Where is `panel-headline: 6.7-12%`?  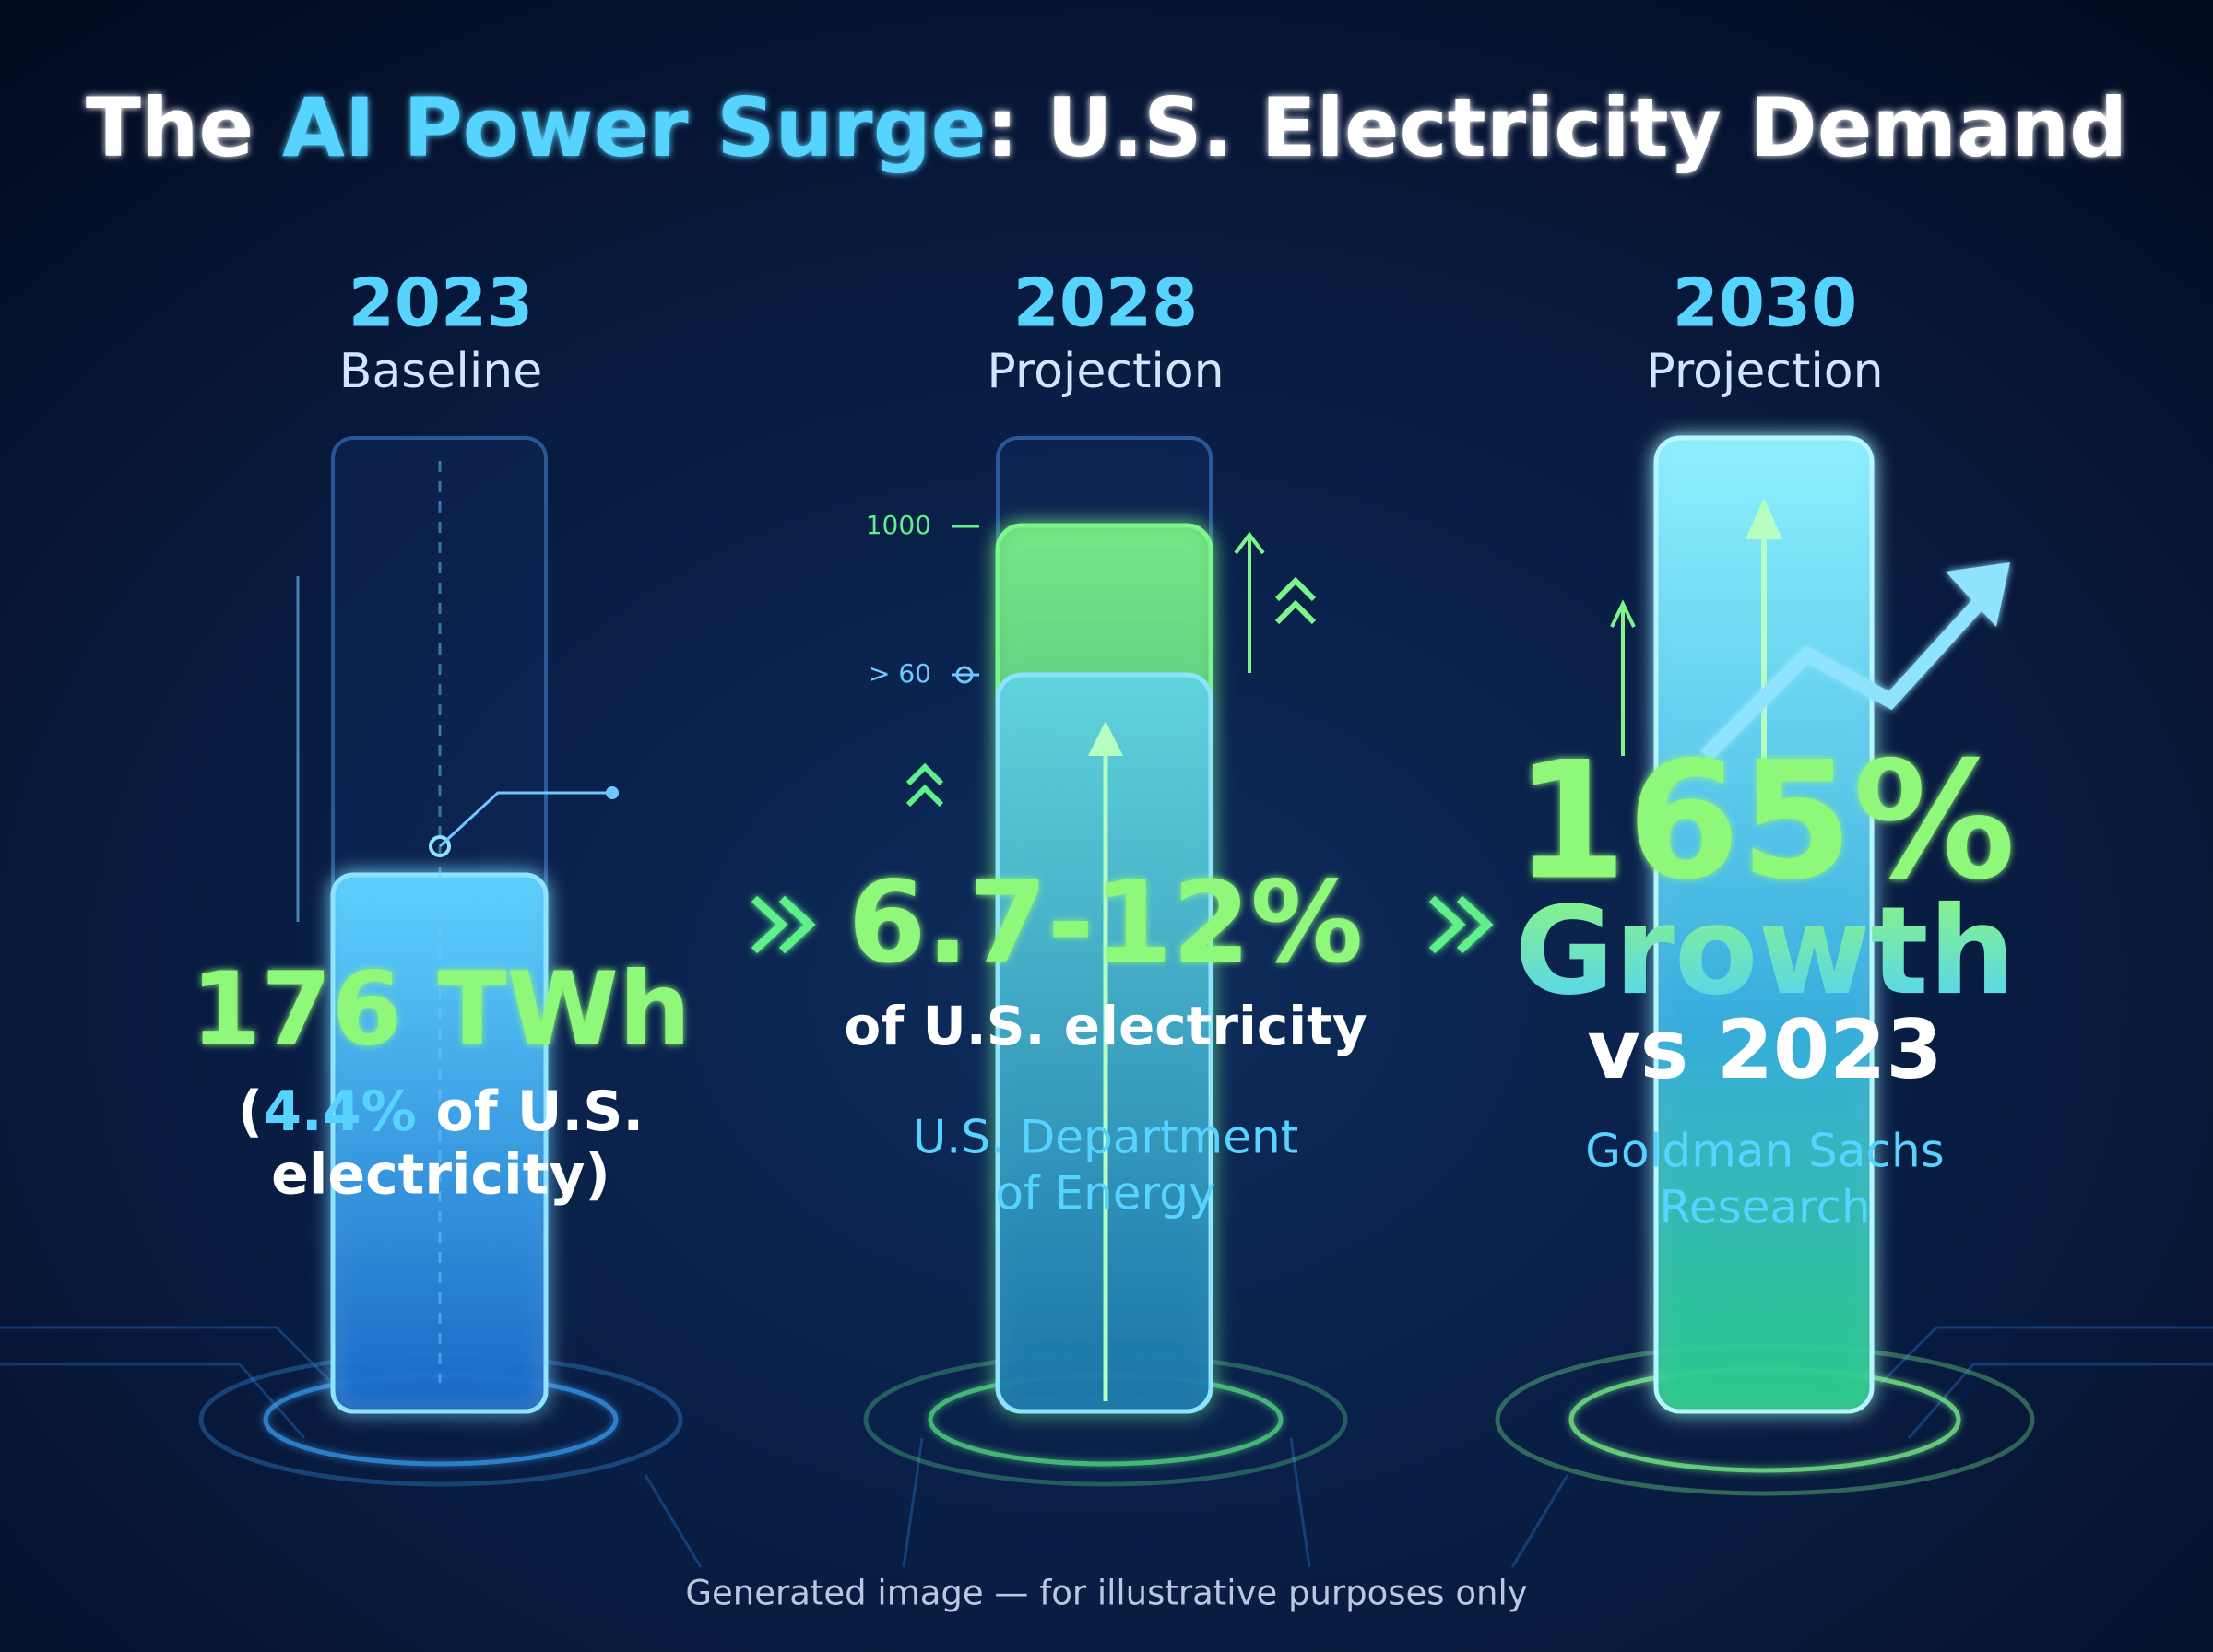
panel-headline: 6.7-12% is located at coordinates (1106, 922).